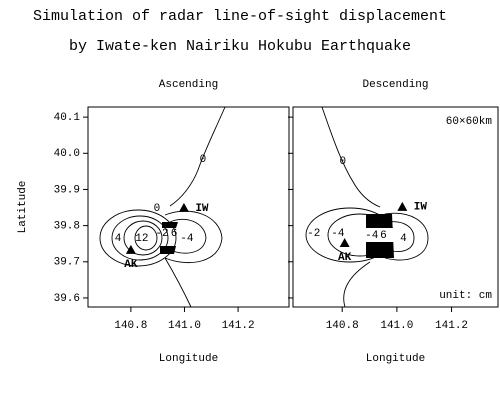 Image resolution: width=500 pixels, height=400 pixels. Describe the element at coordinates (67, 118) in the screenshot. I see `y-tick-label: 40.1` at that location.